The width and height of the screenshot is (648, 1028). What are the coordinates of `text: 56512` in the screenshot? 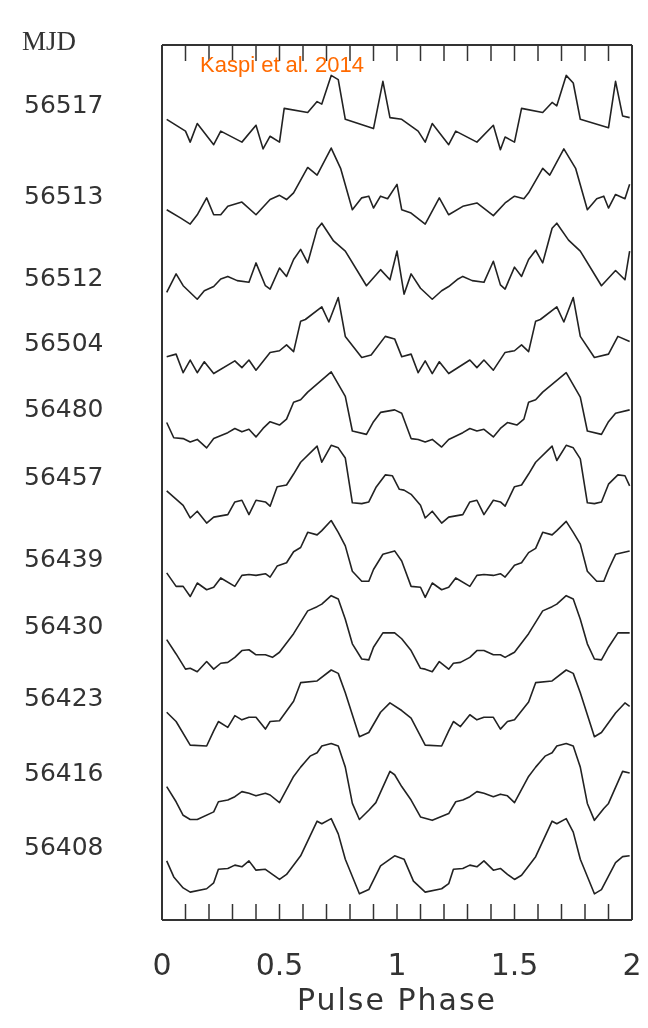 It's located at (64, 278).